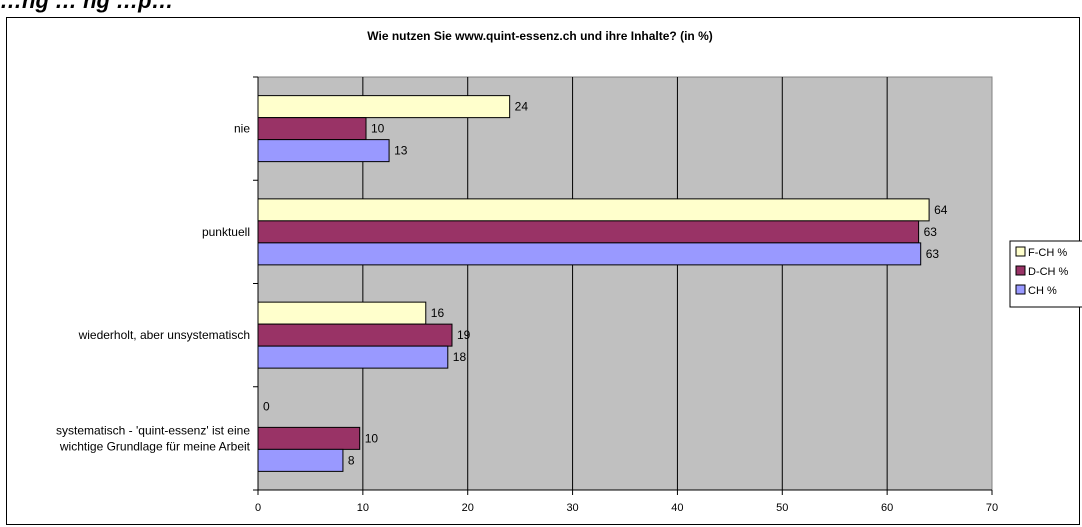 The height and width of the screenshot is (527, 1082). I want to click on category-label: wiederholt, aber unsystematisch, so click(164, 335).